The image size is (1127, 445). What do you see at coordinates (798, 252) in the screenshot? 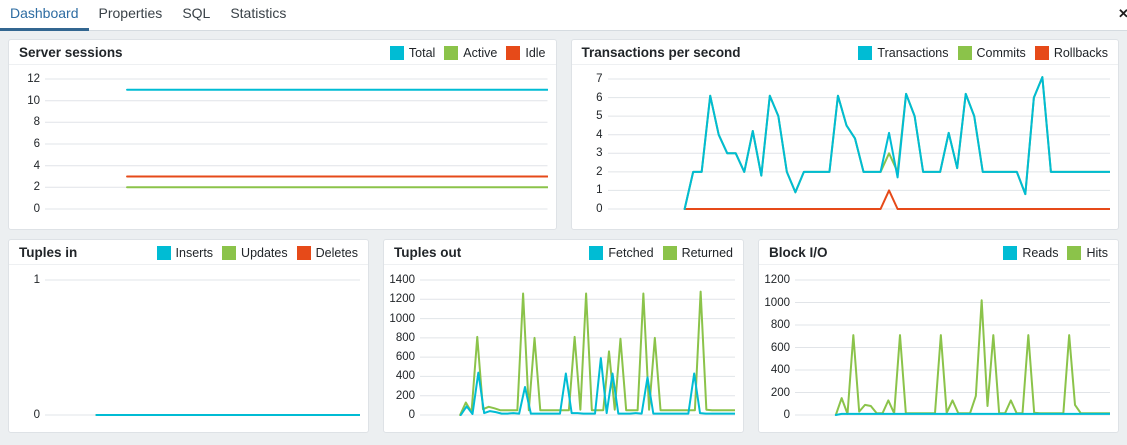
I see `chart-title: Block I/O` at bounding box center [798, 252].